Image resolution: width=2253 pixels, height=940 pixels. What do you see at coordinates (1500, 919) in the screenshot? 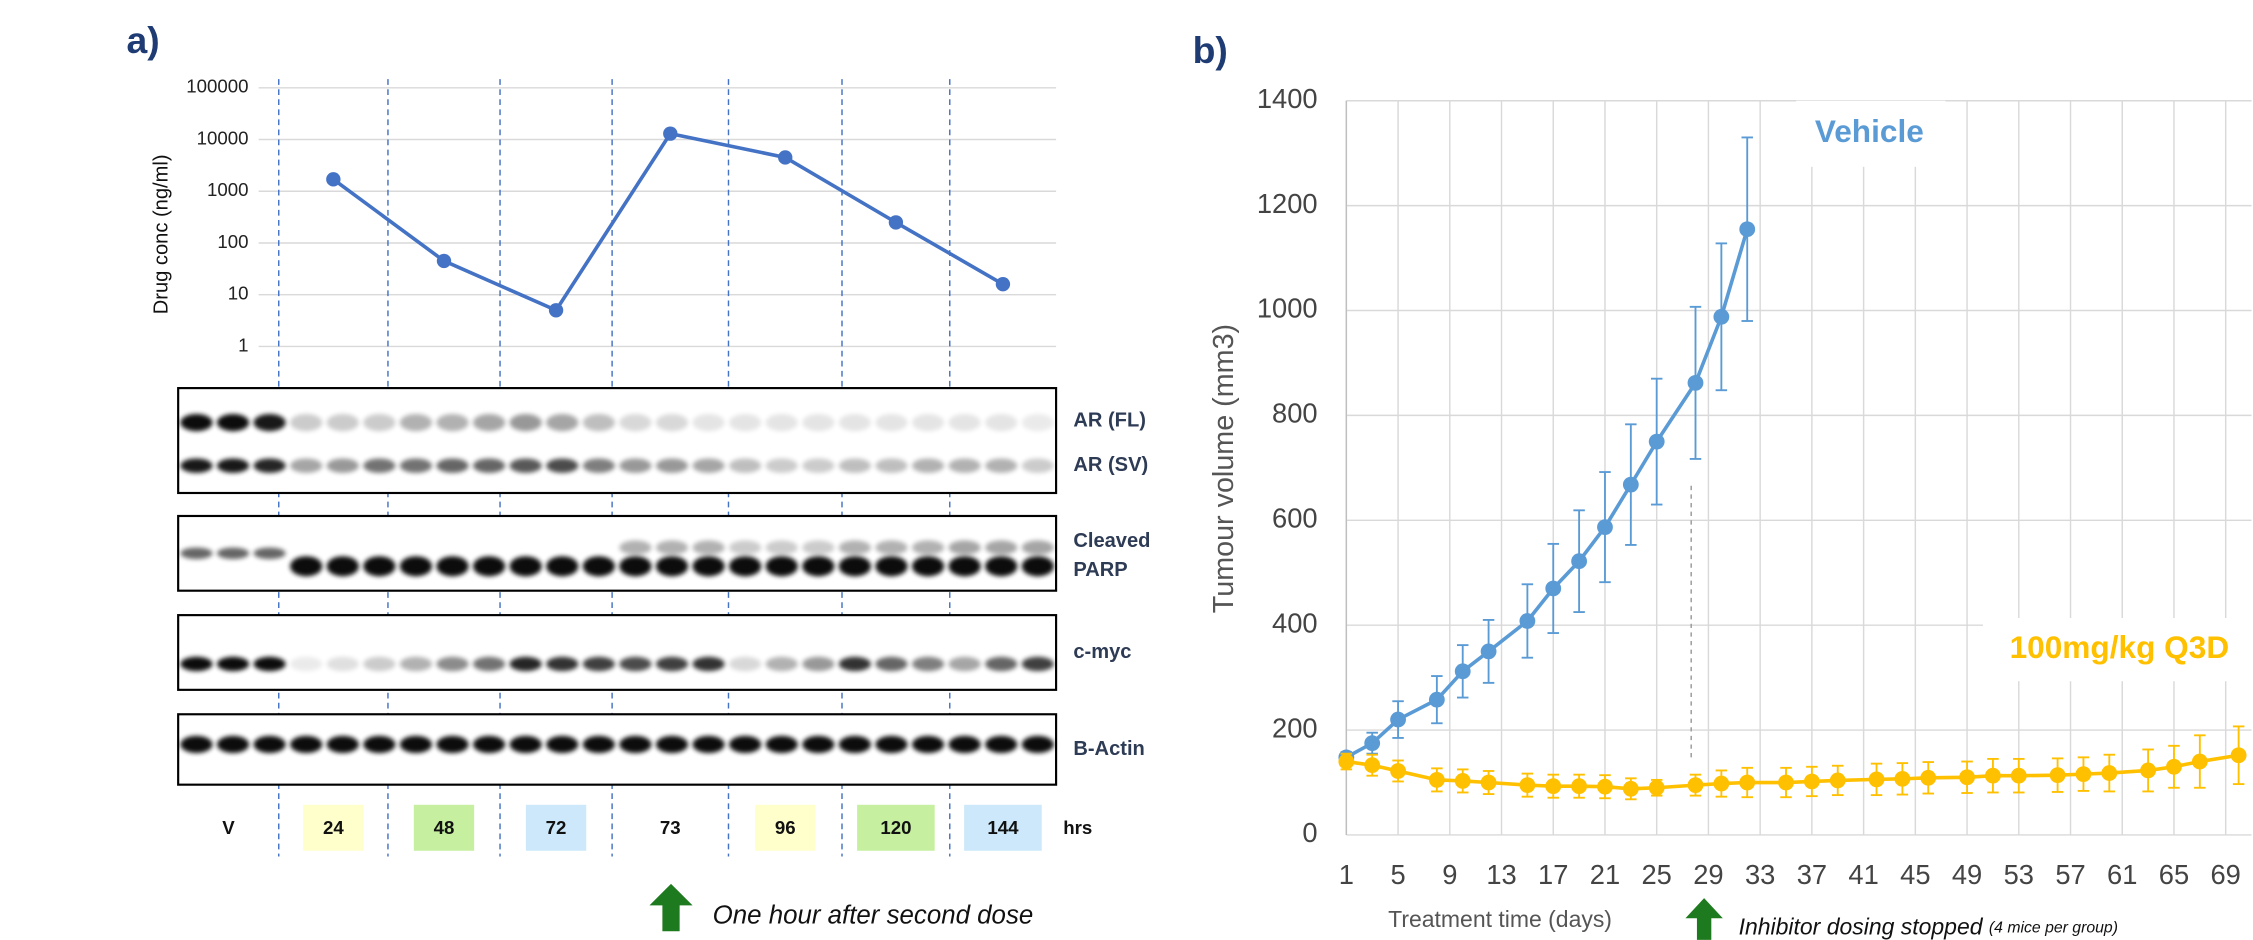
I see `x-axis-label: Treatment time (days)` at bounding box center [1500, 919].